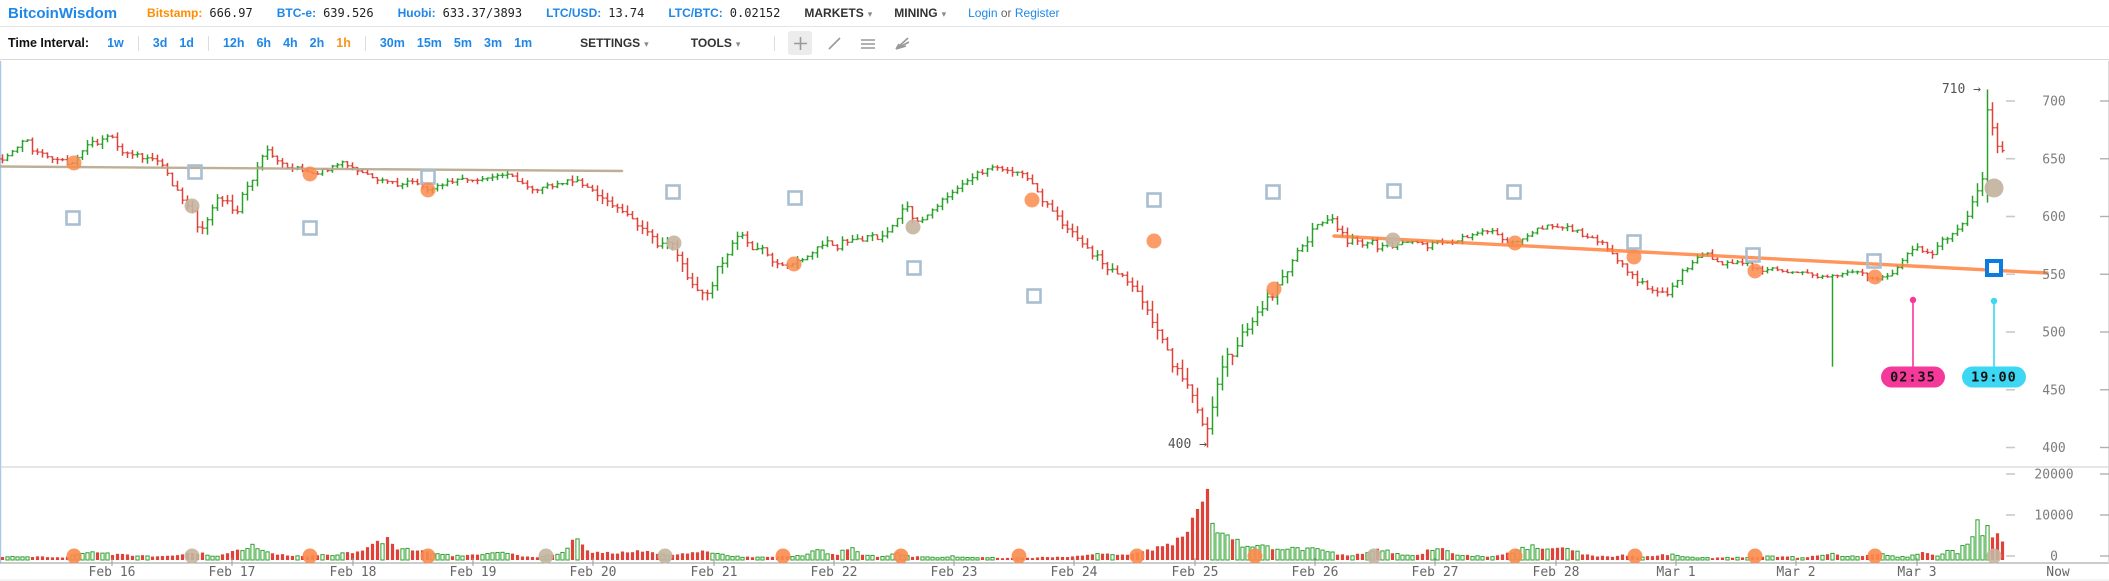 The image size is (2109, 581). What do you see at coordinates (462, 43) in the screenshot?
I see `interval-5m: 5m` at bounding box center [462, 43].